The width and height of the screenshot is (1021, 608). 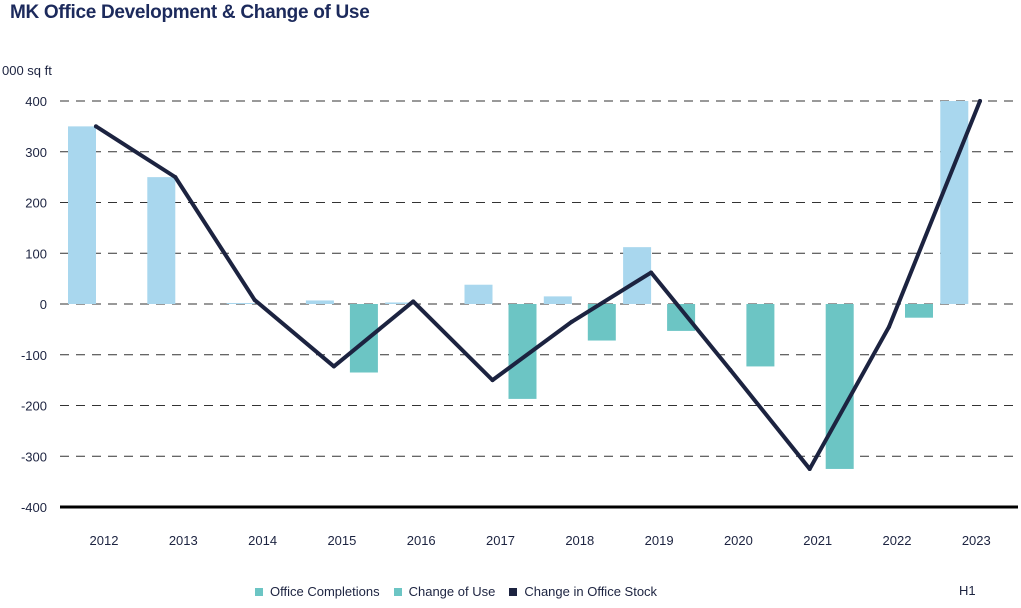 I want to click on legend-swatch-change-in-office-stock, so click(x=513, y=591).